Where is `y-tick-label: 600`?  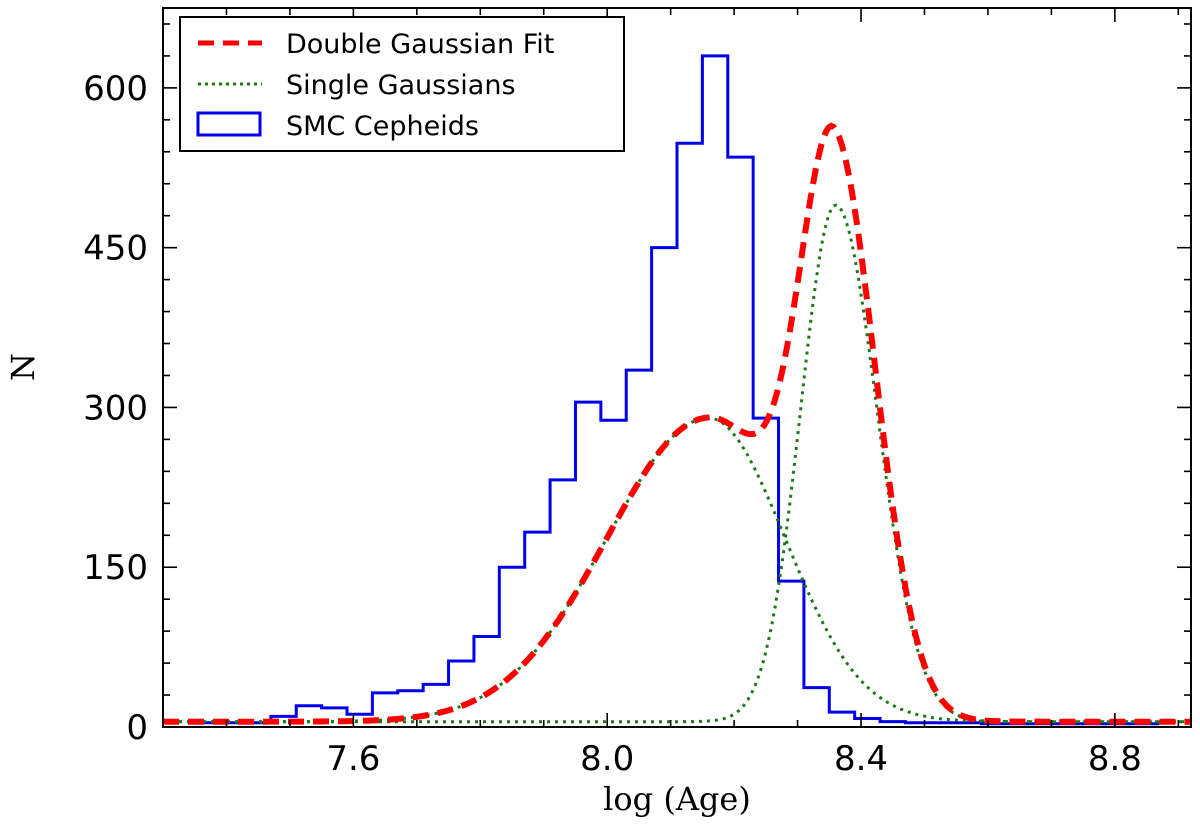
y-tick-label: 600 is located at coordinates (115, 89).